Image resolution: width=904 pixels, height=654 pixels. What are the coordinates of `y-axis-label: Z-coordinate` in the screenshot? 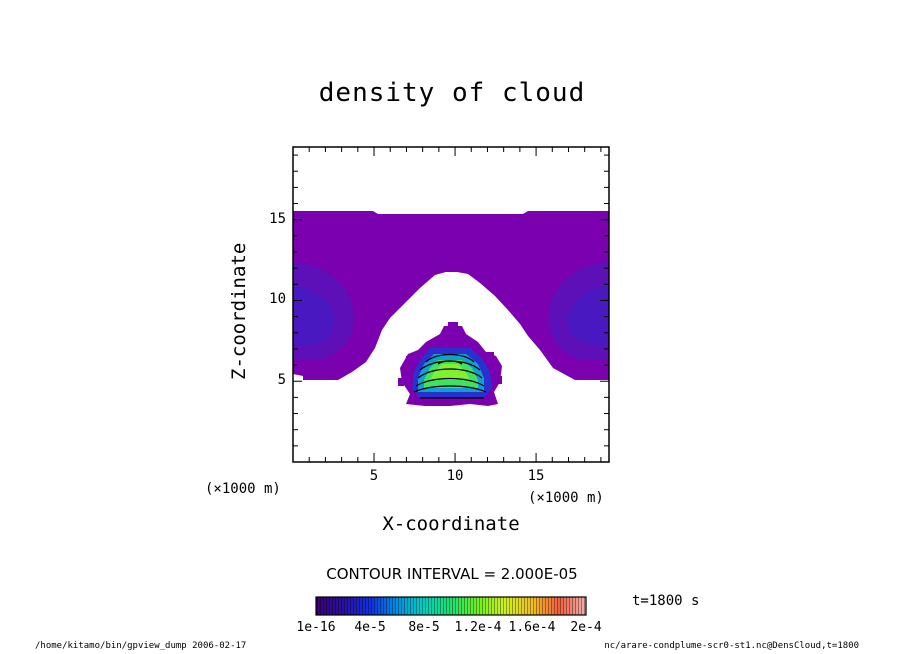 It's located at (239, 311).